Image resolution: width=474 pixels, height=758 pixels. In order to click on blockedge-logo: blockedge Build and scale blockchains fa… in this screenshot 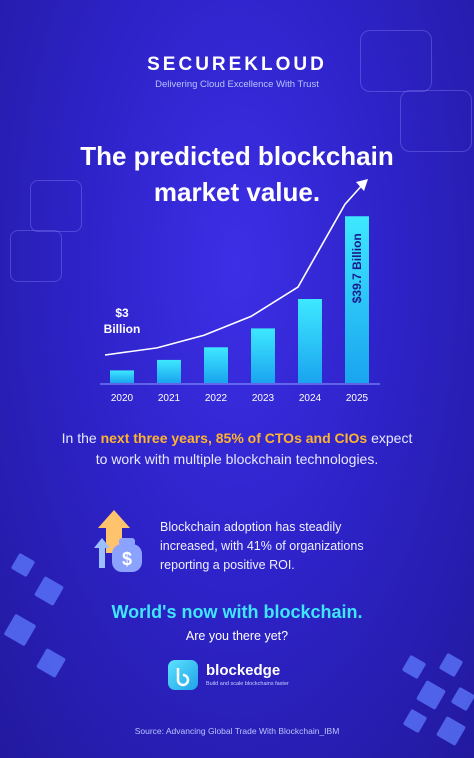, I will do `click(243, 677)`.